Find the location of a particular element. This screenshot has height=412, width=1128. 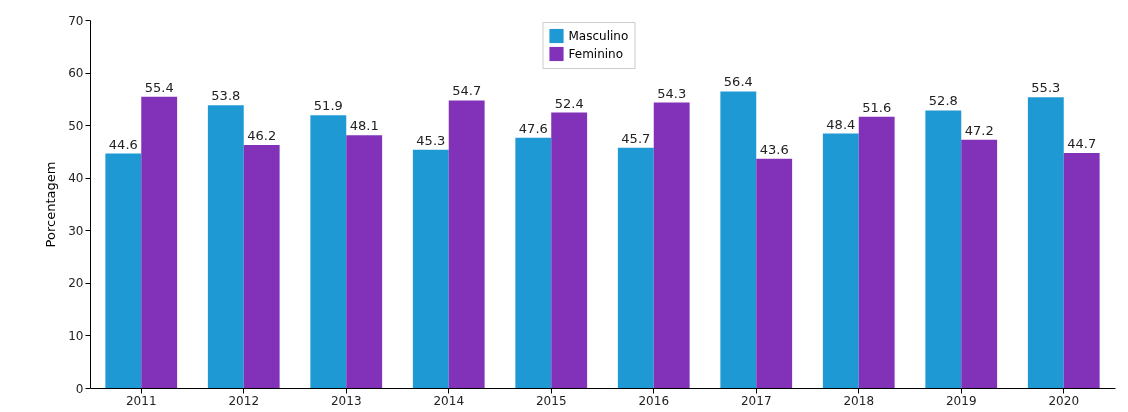

y-tick-label: 60 is located at coordinates (76, 73).